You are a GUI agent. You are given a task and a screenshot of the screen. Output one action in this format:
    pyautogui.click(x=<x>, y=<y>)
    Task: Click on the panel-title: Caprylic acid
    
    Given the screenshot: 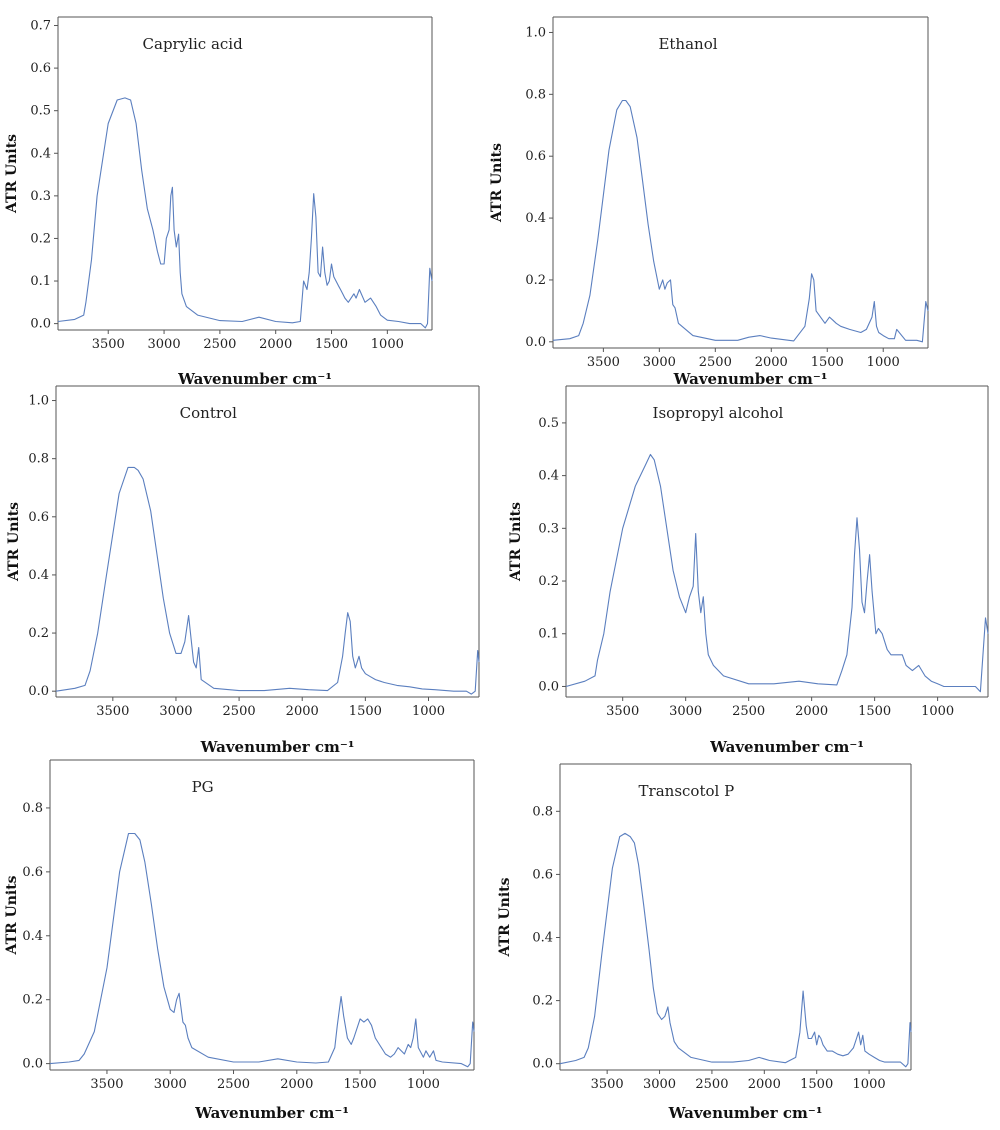 What is the action you would take?
    pyautogui.click(x=193, y=44)
    